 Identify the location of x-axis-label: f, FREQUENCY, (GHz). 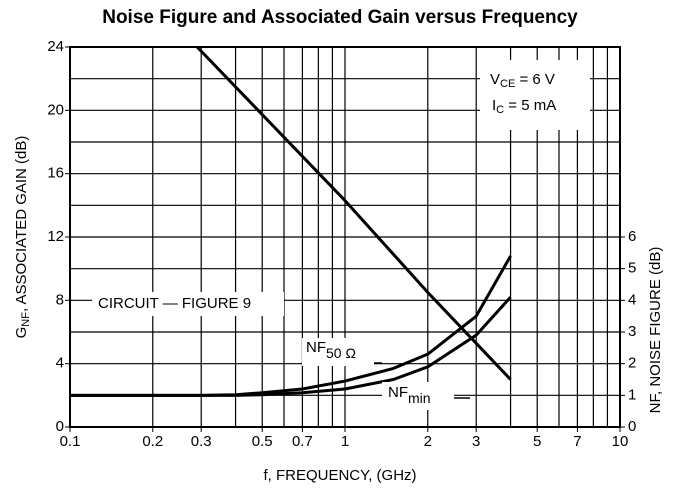
(339, 475).